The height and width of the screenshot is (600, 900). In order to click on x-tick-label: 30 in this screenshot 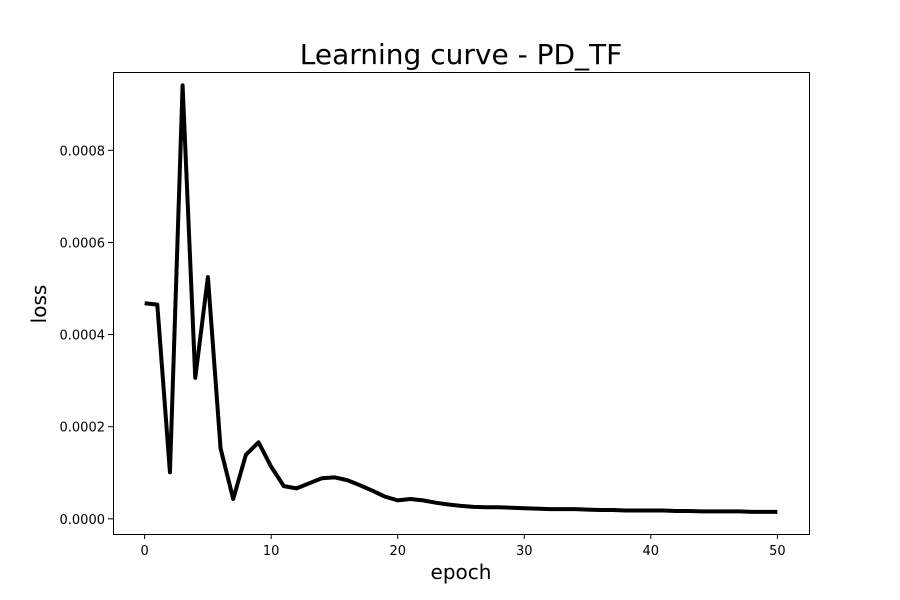, I will do `click(524, 551)`.